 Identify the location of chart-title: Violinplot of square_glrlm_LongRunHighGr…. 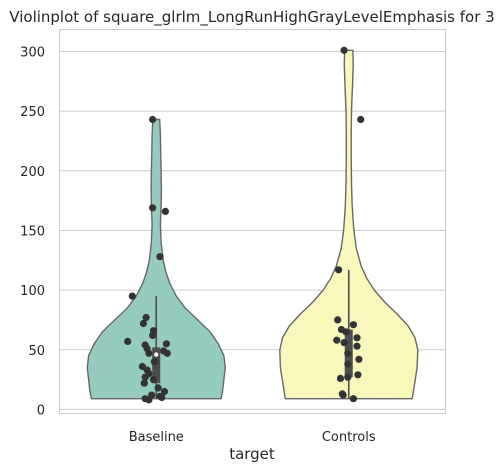
(251, 17).